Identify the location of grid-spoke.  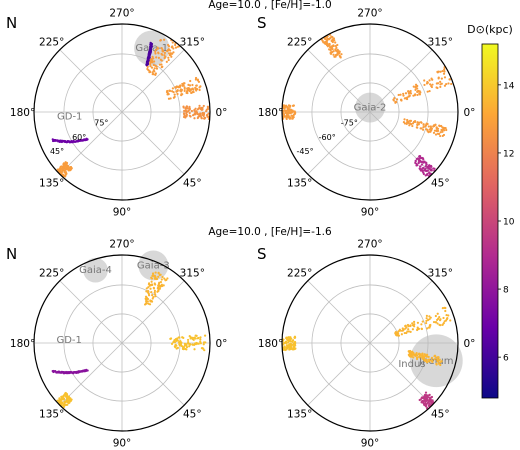
(91, 312).